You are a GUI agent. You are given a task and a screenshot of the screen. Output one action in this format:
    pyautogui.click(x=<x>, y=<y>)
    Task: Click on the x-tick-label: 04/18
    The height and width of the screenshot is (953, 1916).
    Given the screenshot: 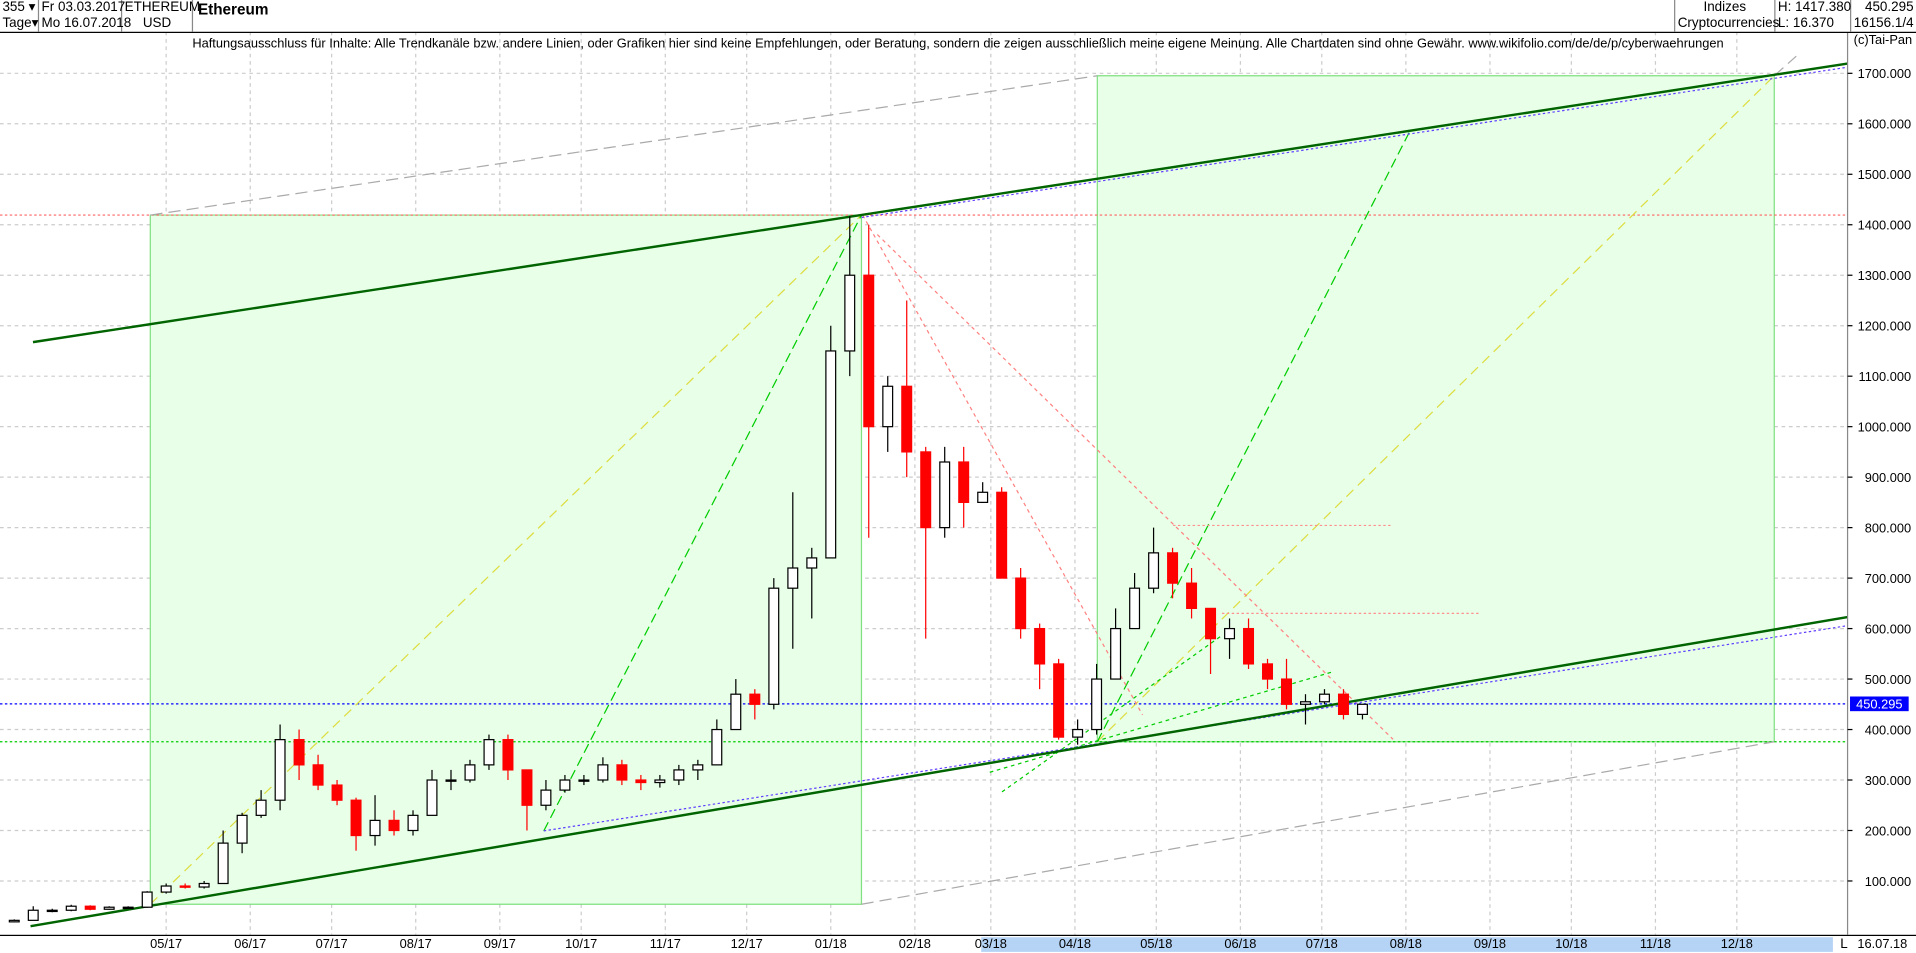 What is the action you would take?
    pyautogui.click(x=1074, y=944)
    